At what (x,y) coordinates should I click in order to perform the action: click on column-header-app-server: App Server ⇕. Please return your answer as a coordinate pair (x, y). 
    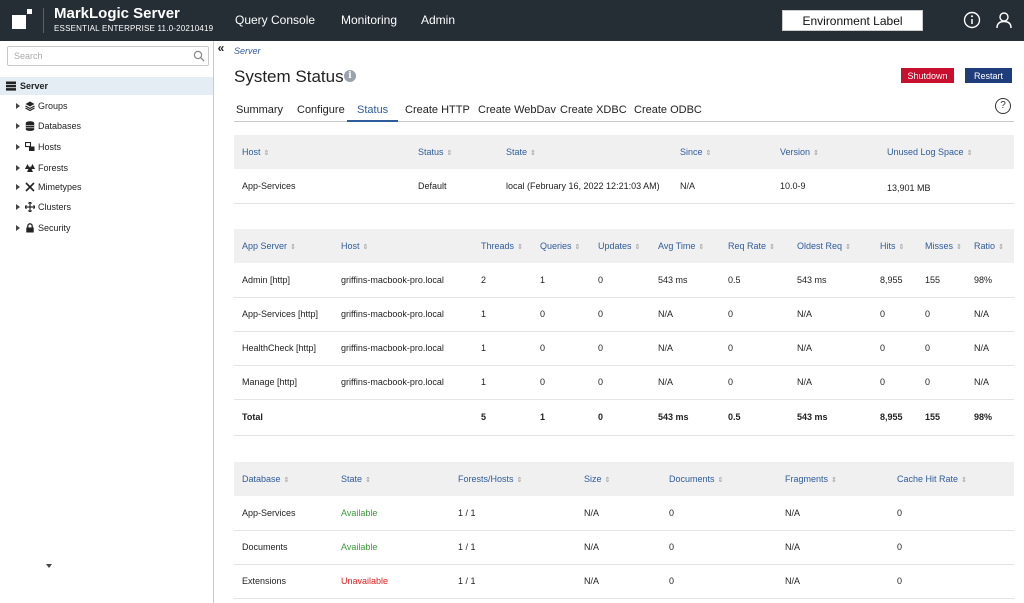
    Looking at the image, I should click on (283, 246).